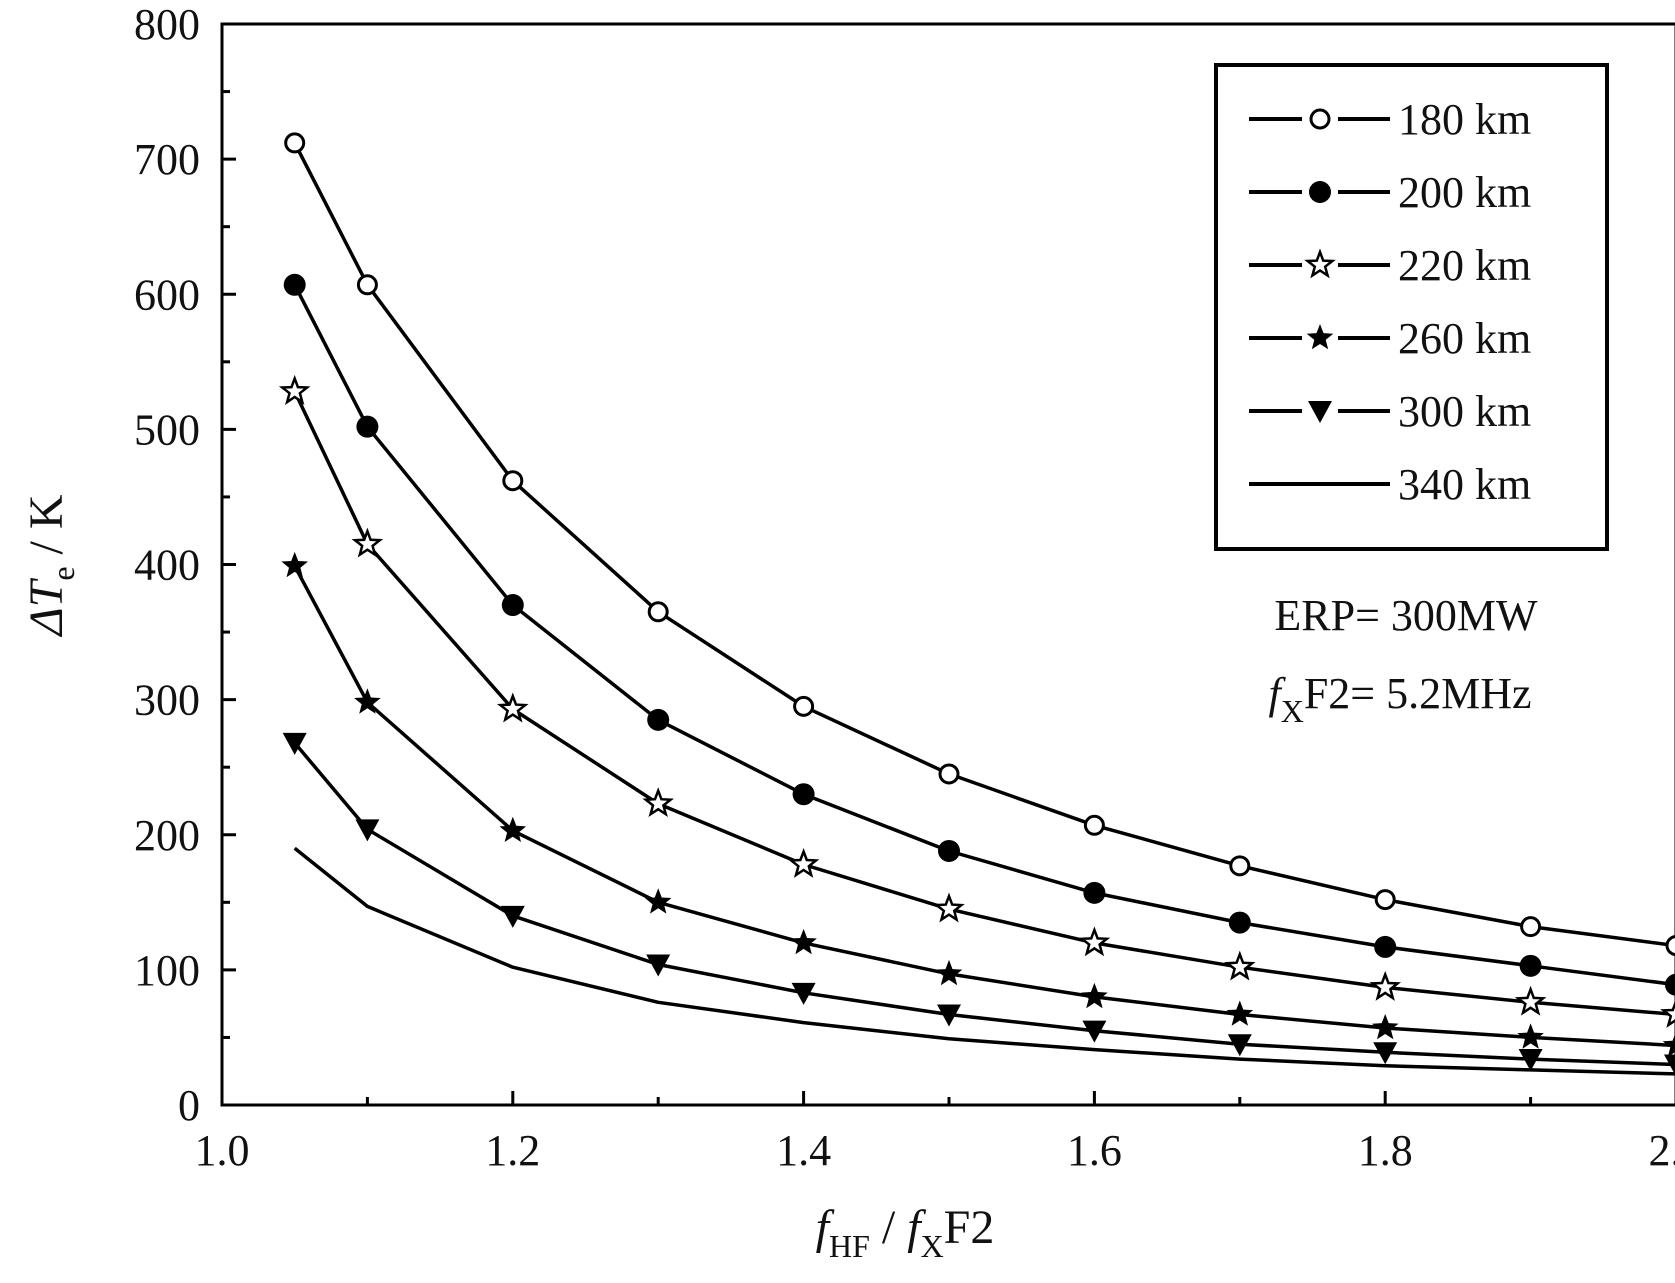 The width and height of the screenshot is (1675, 1283). What do you see at coordinates (167, 835) in the screenshot?
I see `y-tick-label: 200` at bounding box center [167, 835].